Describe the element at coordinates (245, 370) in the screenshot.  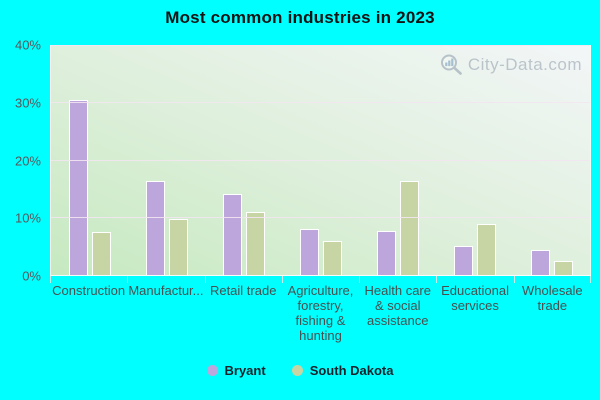
I see `legend-label-bryant: Bryant` at that location.